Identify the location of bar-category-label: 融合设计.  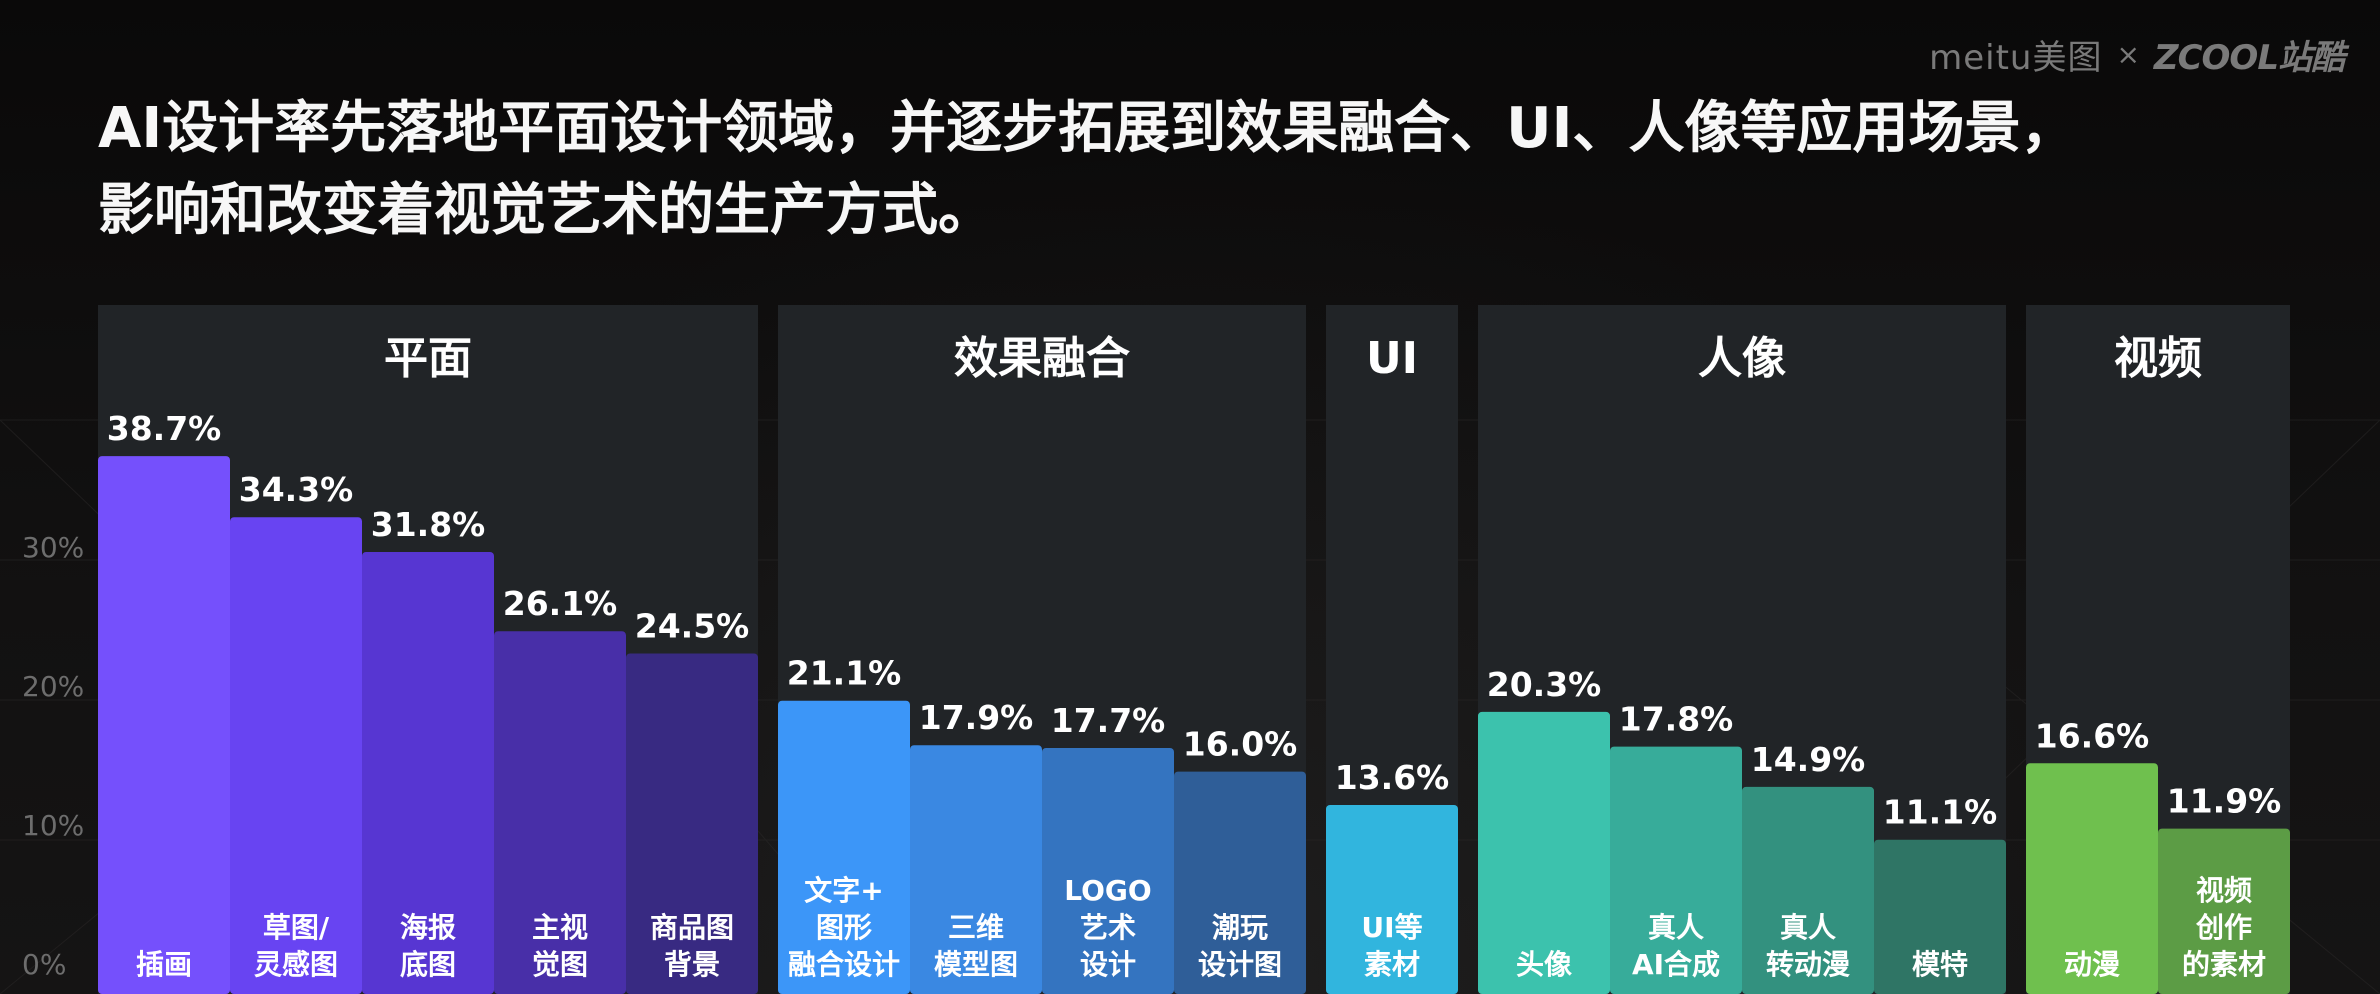
(844, 964).